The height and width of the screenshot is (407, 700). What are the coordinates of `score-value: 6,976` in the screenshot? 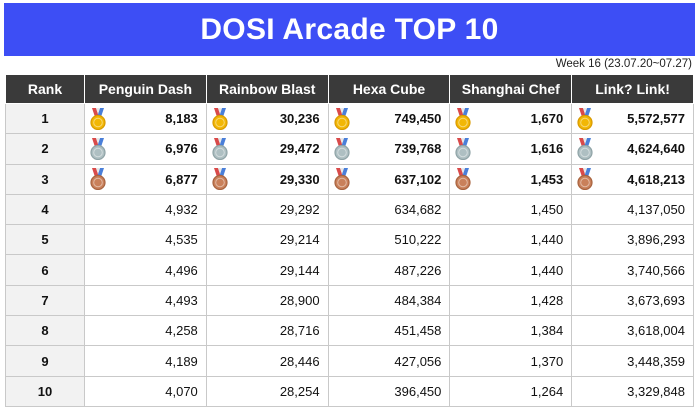 It's located at (181, 149).